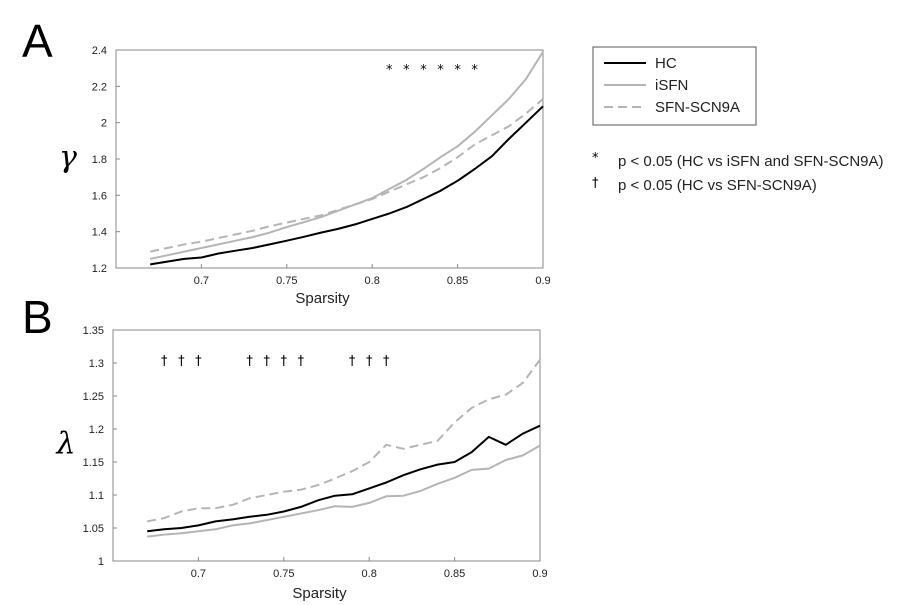 The width and height of the screenshot is (907, 605). What do you see at coordinates (198, 574) in the screenshot?
I see `x-tick-label-b-0: 0.7` at bounding box center [198, 574].